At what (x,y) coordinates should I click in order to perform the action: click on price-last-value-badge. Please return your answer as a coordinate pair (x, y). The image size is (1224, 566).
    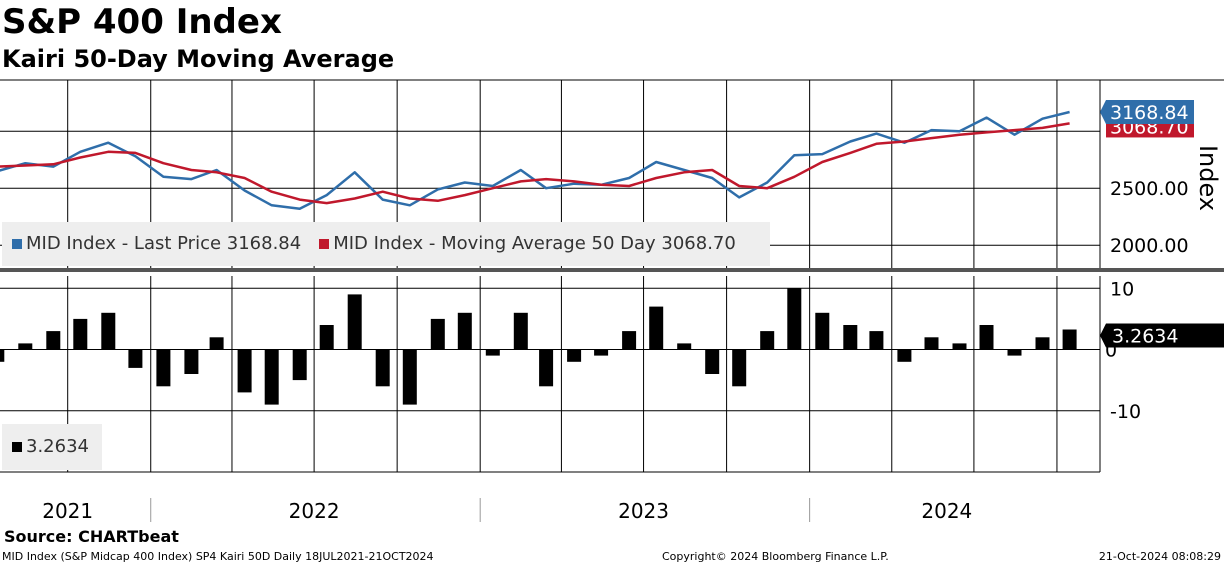
    Looking at the image, I should click on (1147, 112).